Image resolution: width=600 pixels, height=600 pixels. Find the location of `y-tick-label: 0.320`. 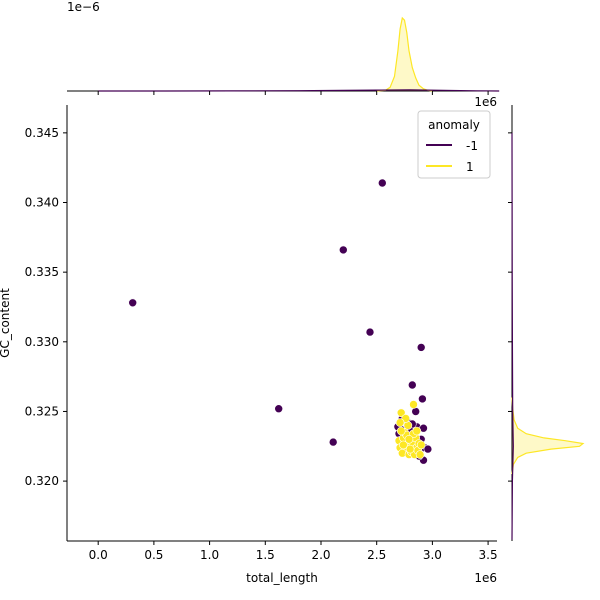

y-tick-label: 0.320 is located at coordinates (42, 481).